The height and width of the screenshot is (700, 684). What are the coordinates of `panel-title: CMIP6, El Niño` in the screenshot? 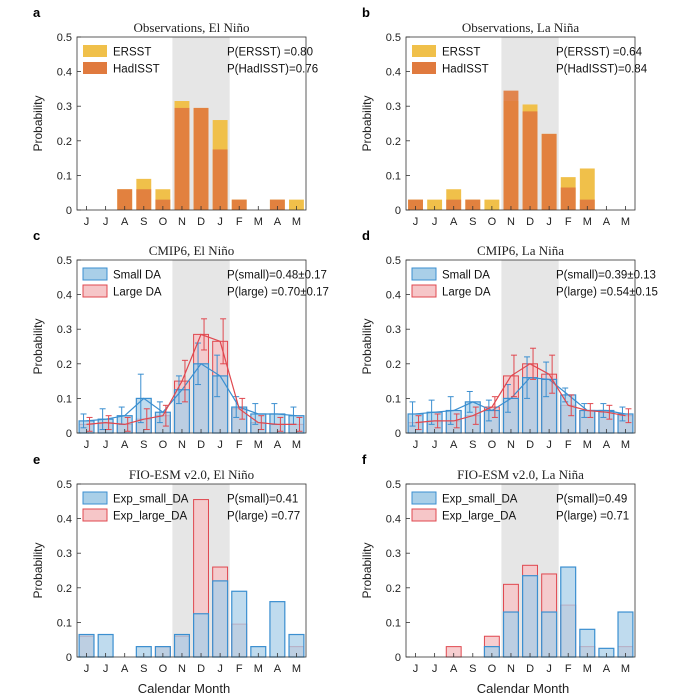 It's located at (192, 250).